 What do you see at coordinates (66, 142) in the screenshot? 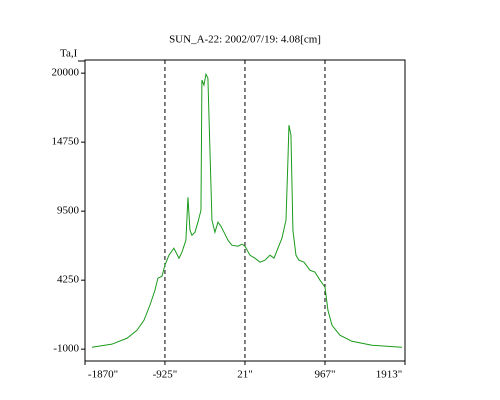
I see `y-tick-label: 14750` at bounding box center [66, 142].